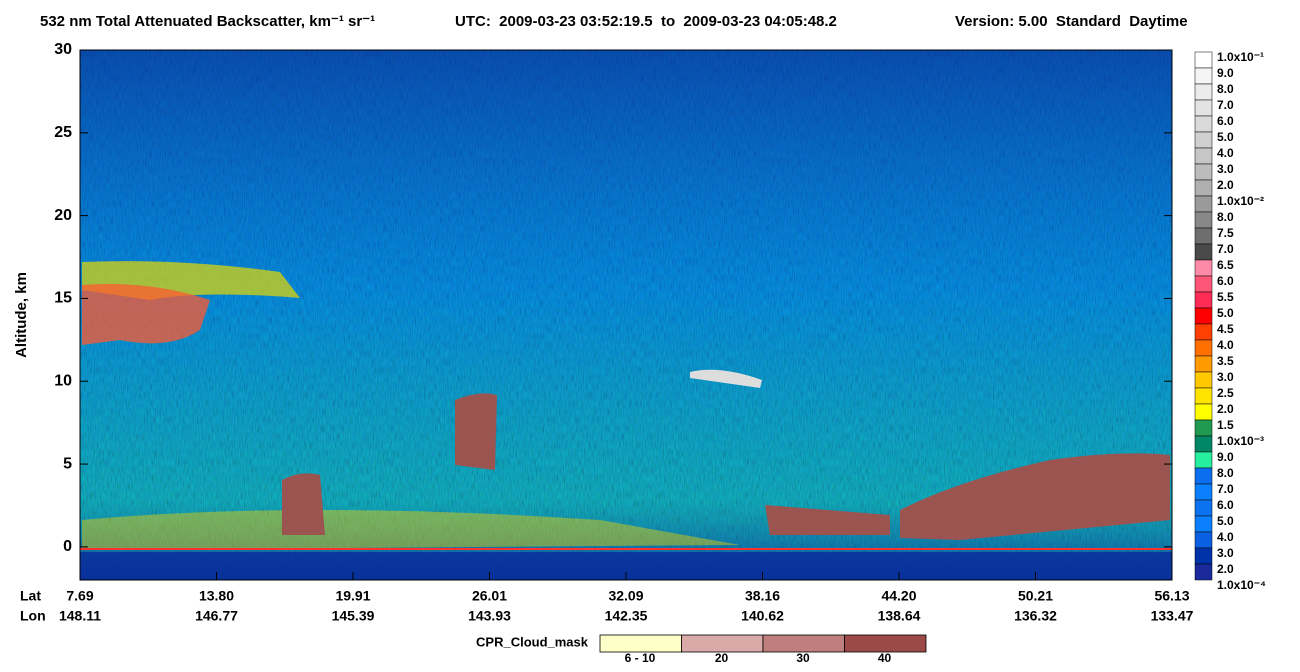  Describe the element at coordinates (899, 616) in the screenshot. I see `x-tick-label: 138.64` at that location.